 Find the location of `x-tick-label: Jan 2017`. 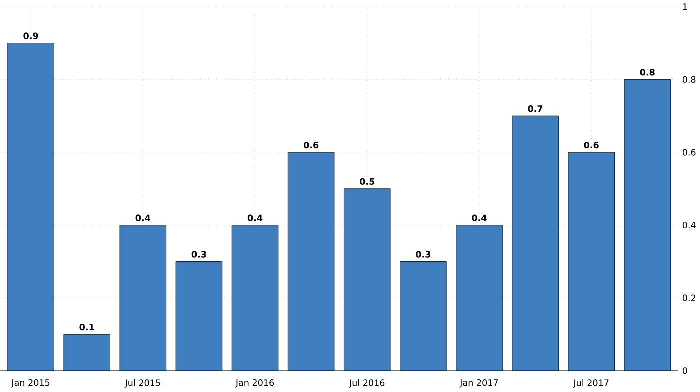

x-tick-label: Jan 2017 is located at coordinates (479, 384).